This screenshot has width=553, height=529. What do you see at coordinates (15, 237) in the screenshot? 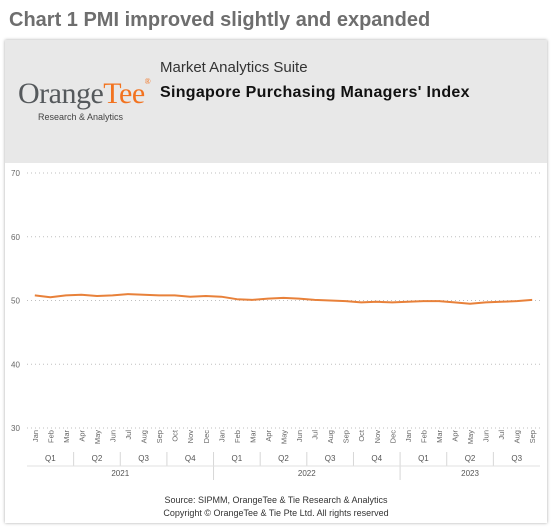
I see `y-tick-label: 60` at bounding box center [15, 237].